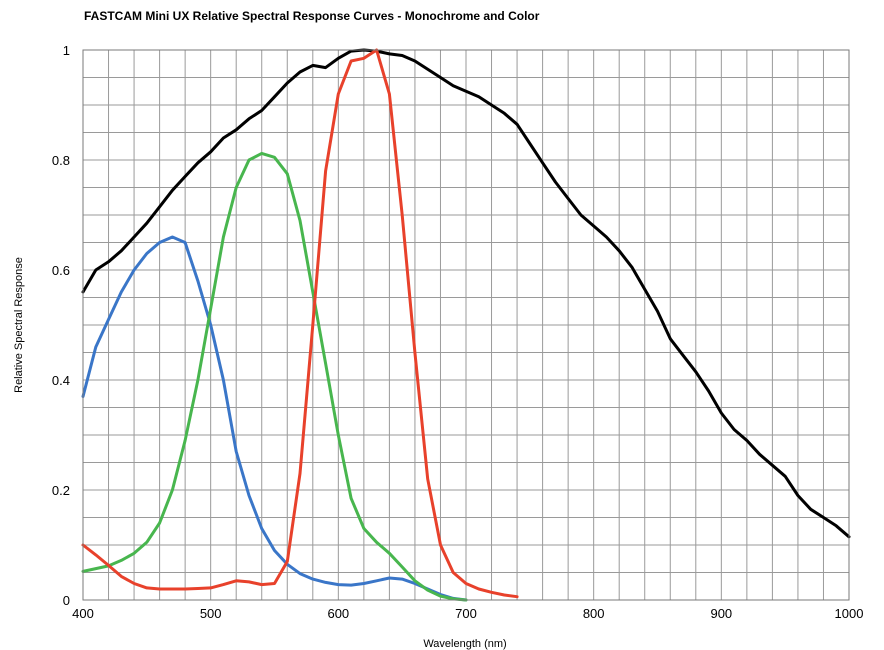 This screenshot has width=884, height=650. What do you see at coordinates (66, 600) in the screenshot?
I see `y-tick-label: 0` at bounding box center [66, 600].